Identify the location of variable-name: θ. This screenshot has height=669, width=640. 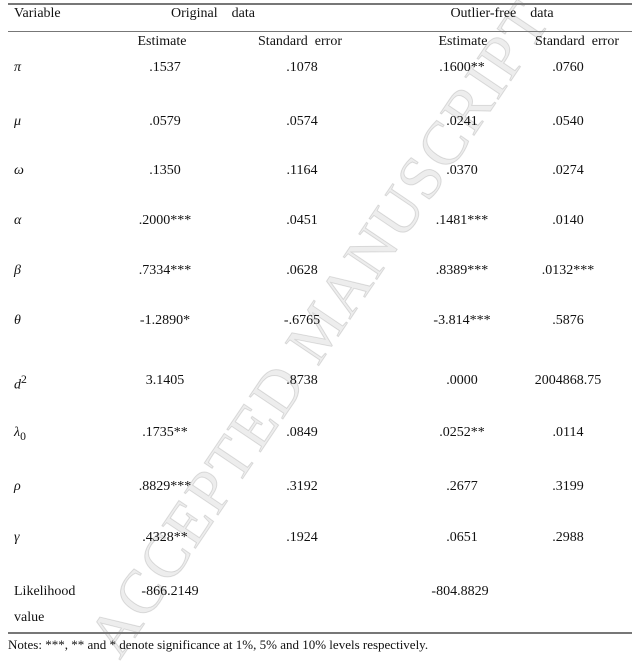
(17, 320).